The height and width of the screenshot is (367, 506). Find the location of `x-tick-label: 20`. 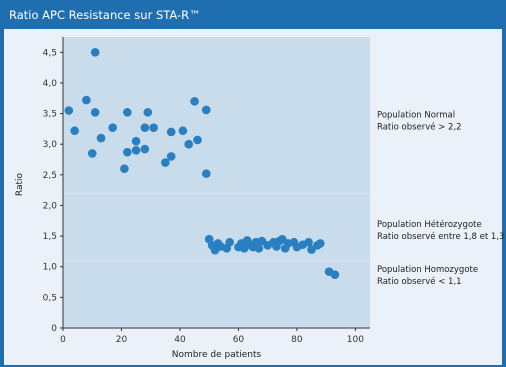

x-tick-label: 20 is located at coordinates (122, 340).